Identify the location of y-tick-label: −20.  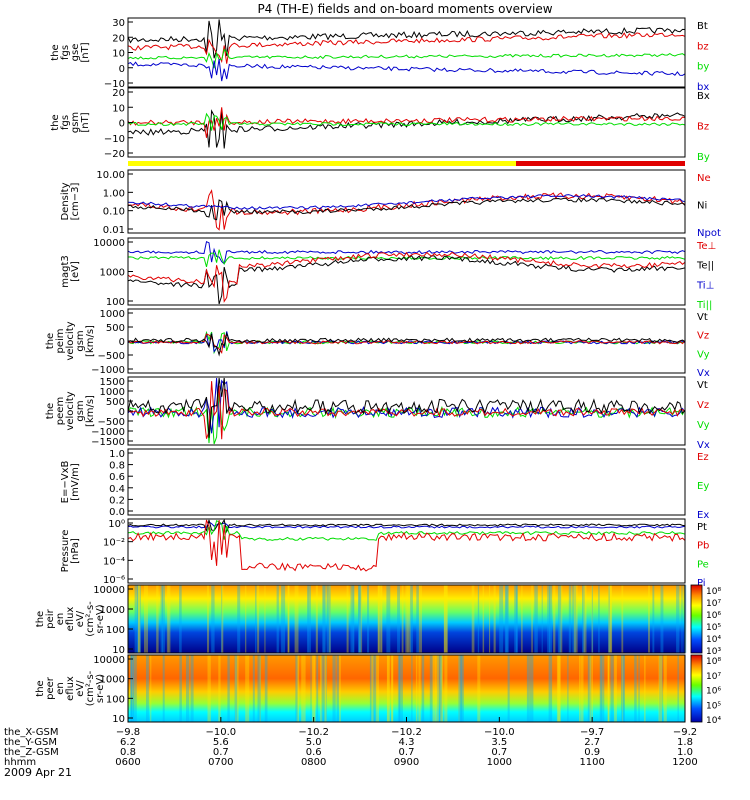
(114, 154).